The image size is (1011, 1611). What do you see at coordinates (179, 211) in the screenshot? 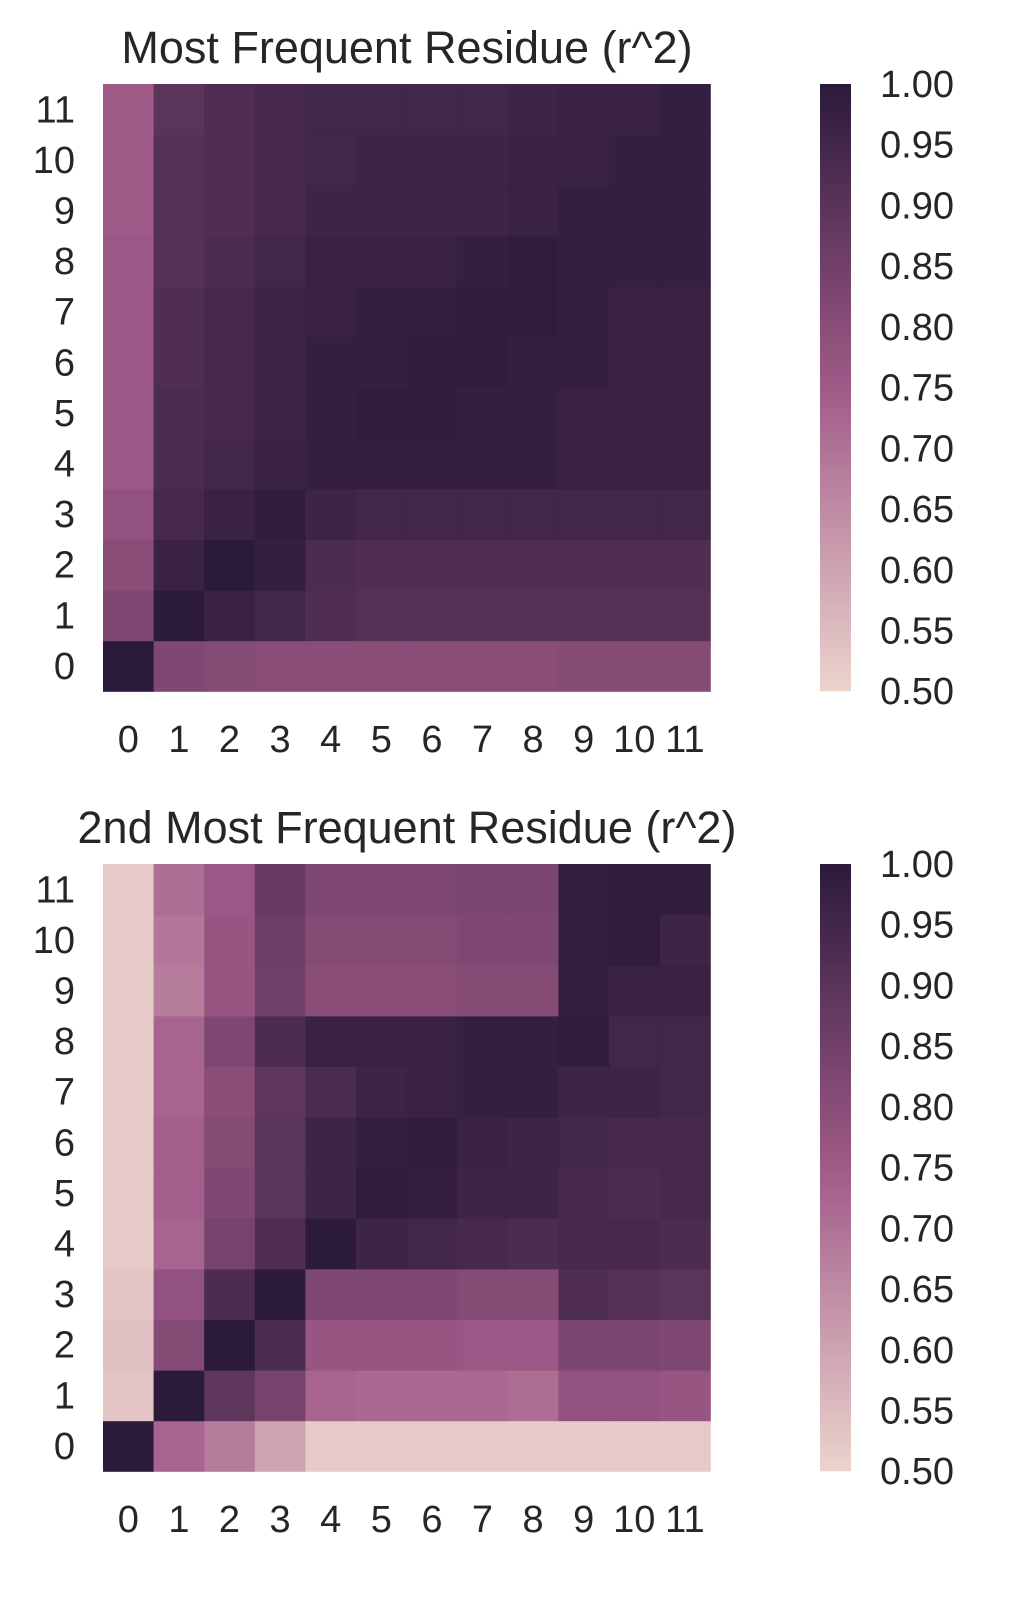
I see `heatmap-cell-r9-c1` at bounding box center [179, 211].